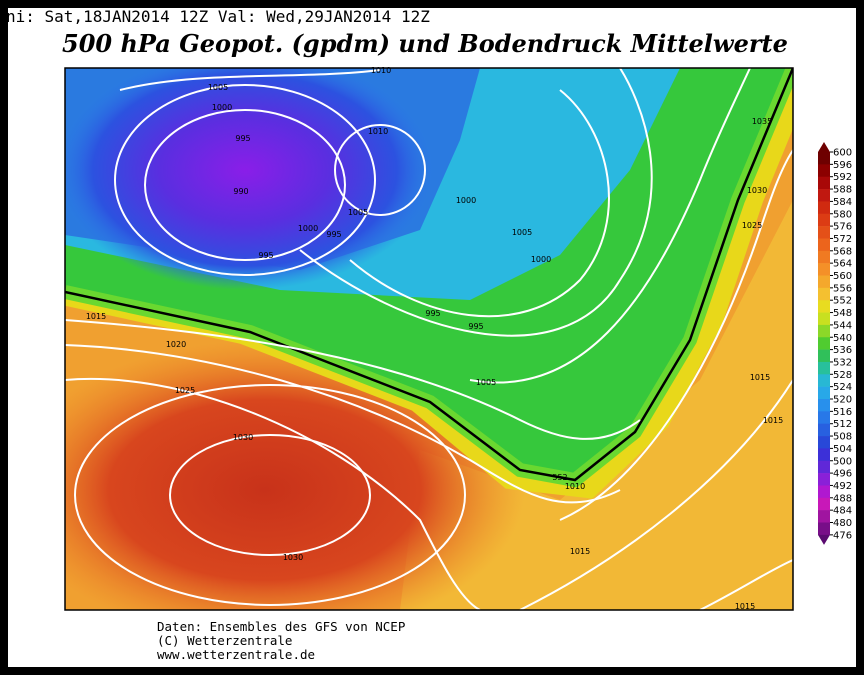 The height and width of the screenshot is (675, 864). I want to click on colorbar-label: 512, so click(842, 424).